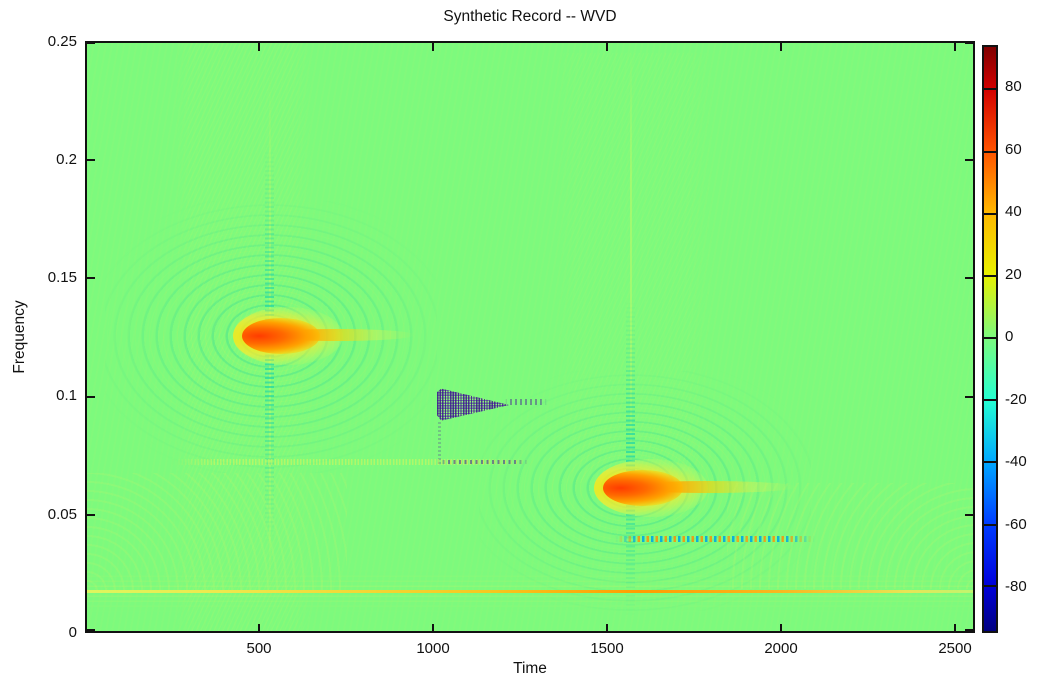 The image size is (1042, 690). What do you see at coordinates (530, 591) in the screenshot?
I see `low-frequency-line` at bounding box center [530, 591].